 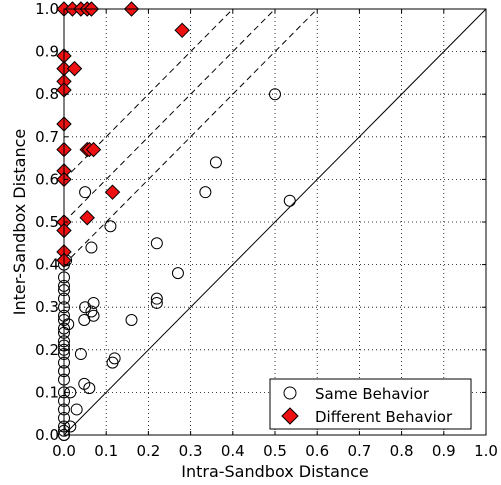 What do you see at coordinates (64, 451) in the screenshot?
I see `x-tick-label: 0.0` at bounding box center [64, 451].